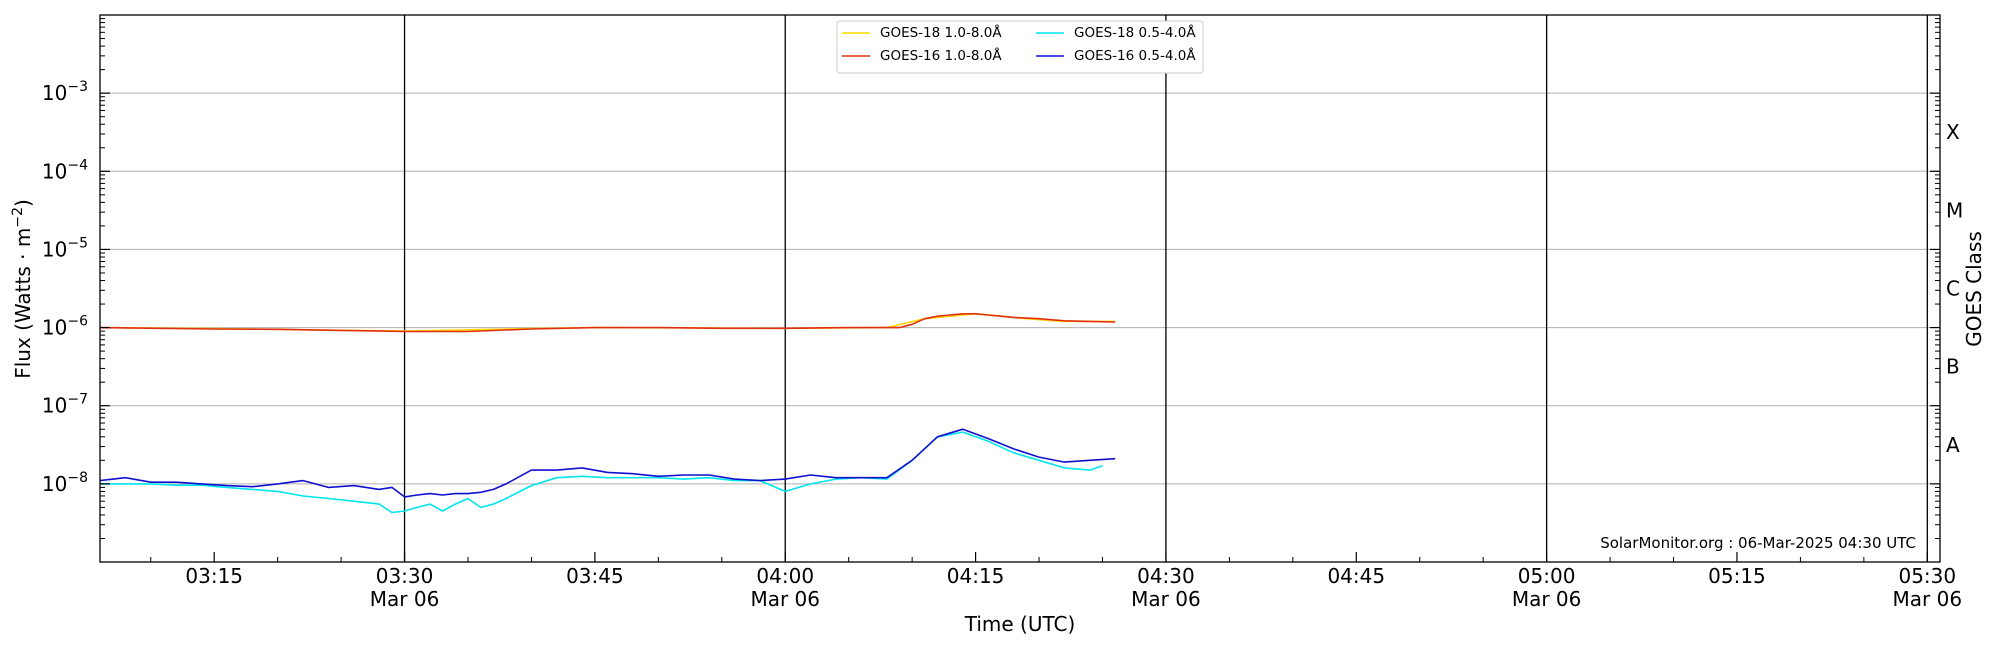 This screenshot has width=2000, height=650. I want to click on right-axis-label: GOES Class, so click(1974, 289).